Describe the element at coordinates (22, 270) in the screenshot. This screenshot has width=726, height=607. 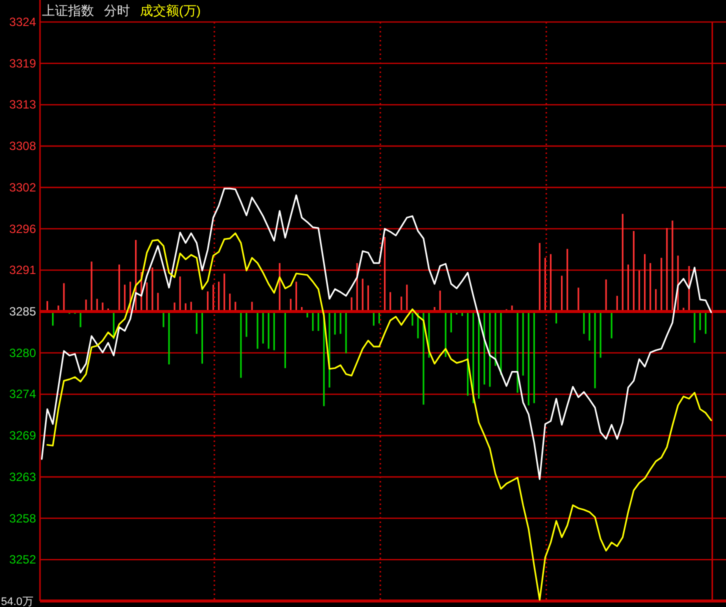
I see `y-tick-label: 3291` at that location.